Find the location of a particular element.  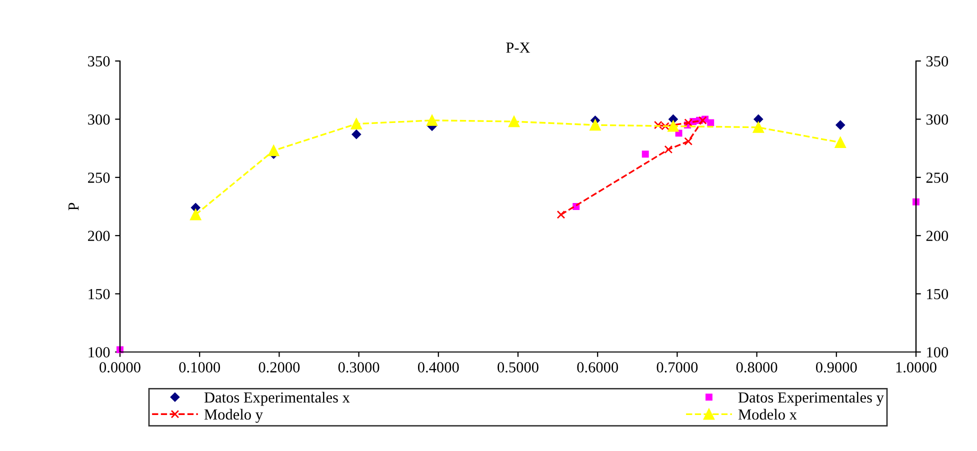

y-tick-label: 350 is located at coordinates (99, 61).